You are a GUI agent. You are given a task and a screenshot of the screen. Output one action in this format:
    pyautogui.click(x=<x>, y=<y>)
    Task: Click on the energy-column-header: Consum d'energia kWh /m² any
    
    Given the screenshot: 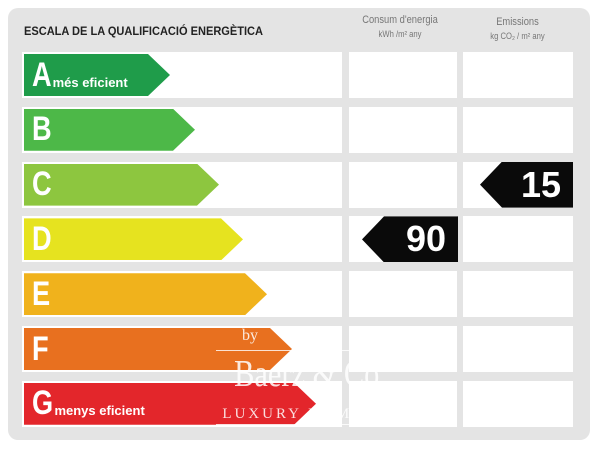 What is the action you would take?
    pyautogui.click(x=400, y=27)
    